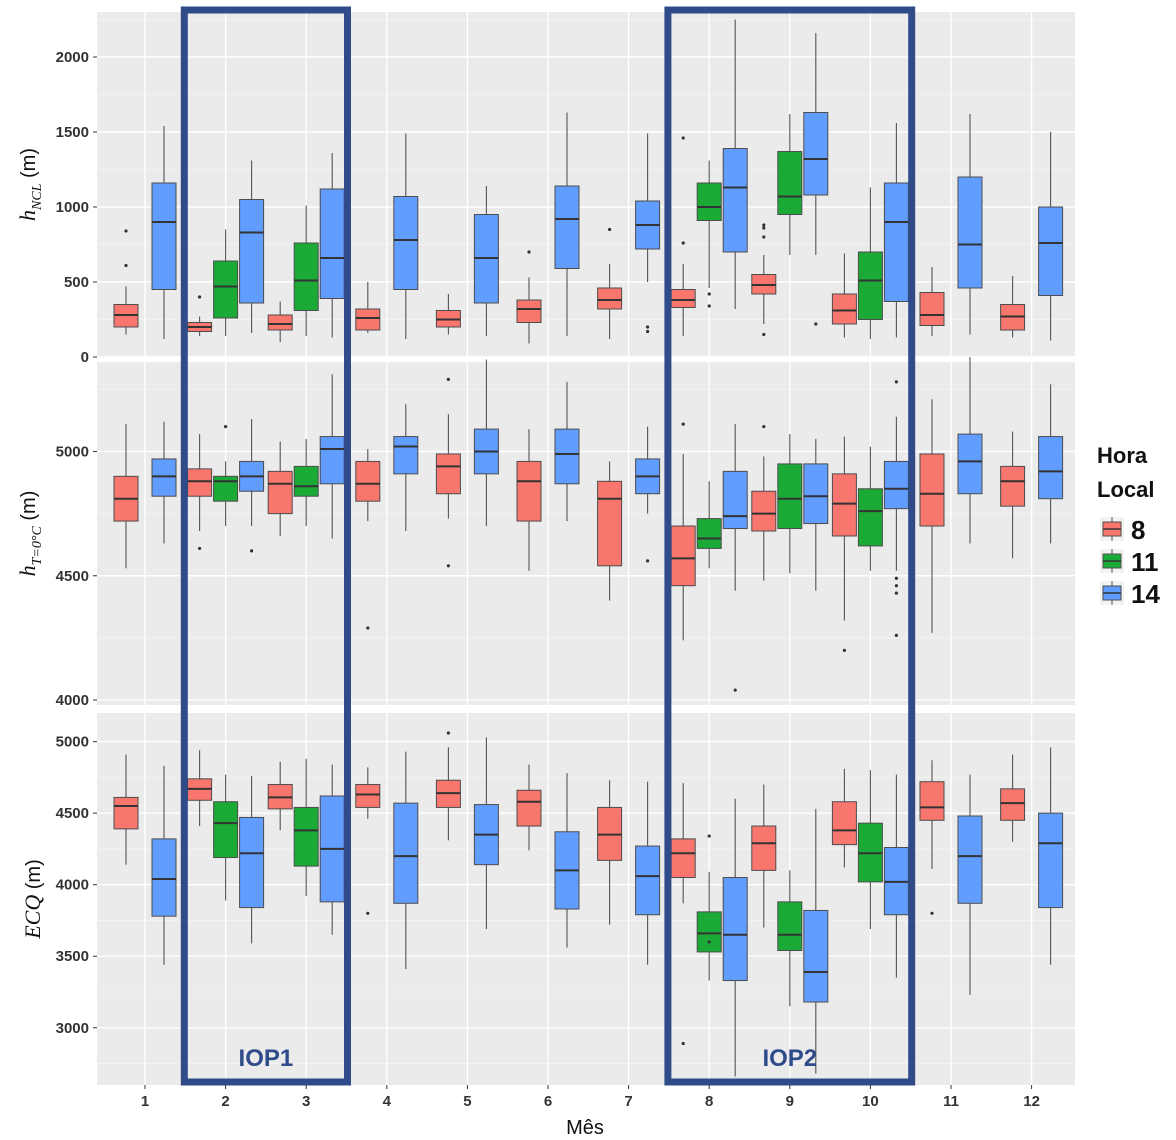  I want to click on x-tick-label: 6, so click(548, 1101).